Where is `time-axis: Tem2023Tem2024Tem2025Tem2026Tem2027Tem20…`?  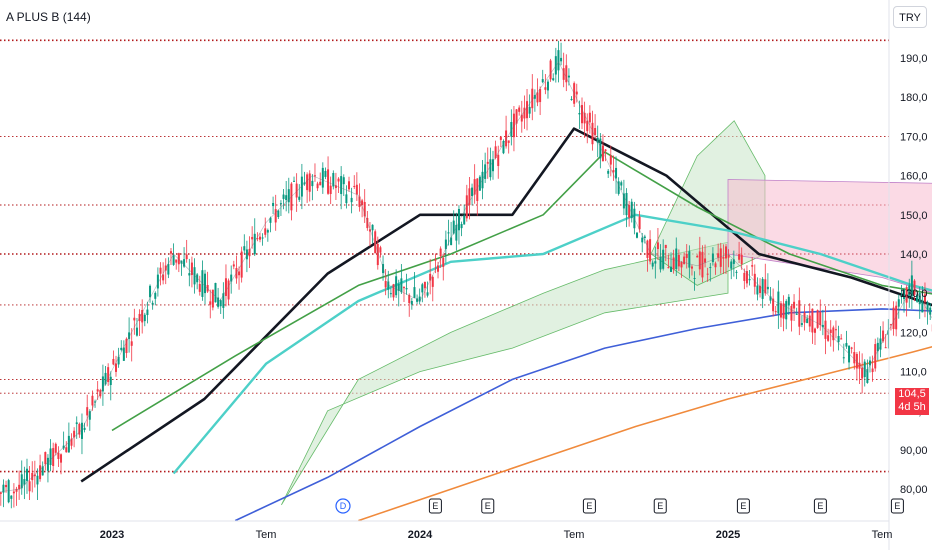 time-axis: Tem2023Tem2024Tem2025Tem2026Tem2027Tem20… is located at coordinates (466, 535).